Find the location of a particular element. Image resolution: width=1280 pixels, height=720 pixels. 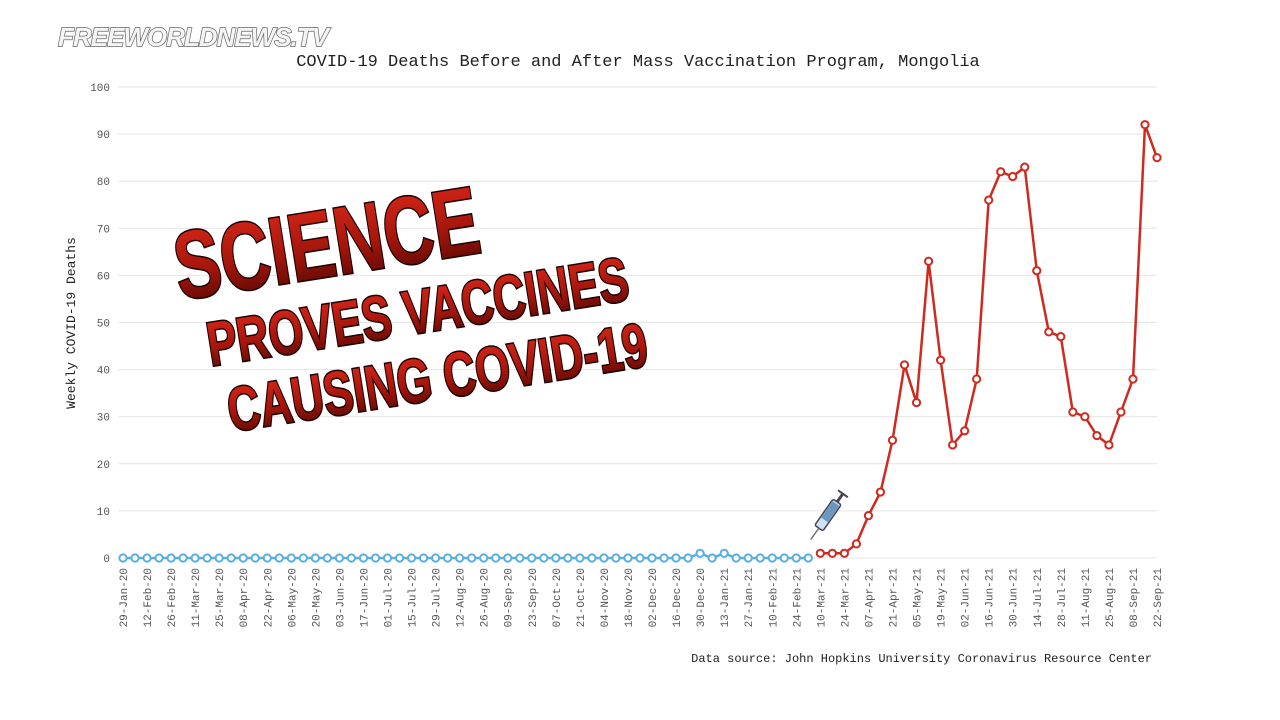

x-tick-label: 29-Jul-20 is located at coordinates (438, 597).